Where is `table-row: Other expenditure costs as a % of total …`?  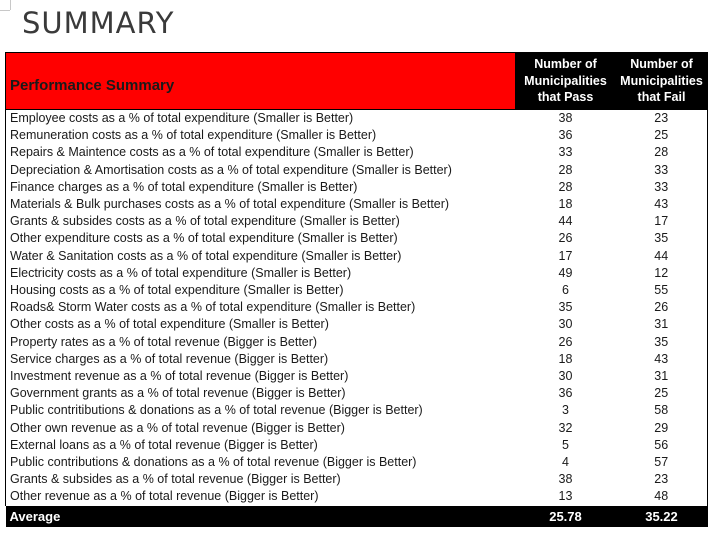
table-row: Other expenditure costs as a % of total … is located at coordinates (356, 239).